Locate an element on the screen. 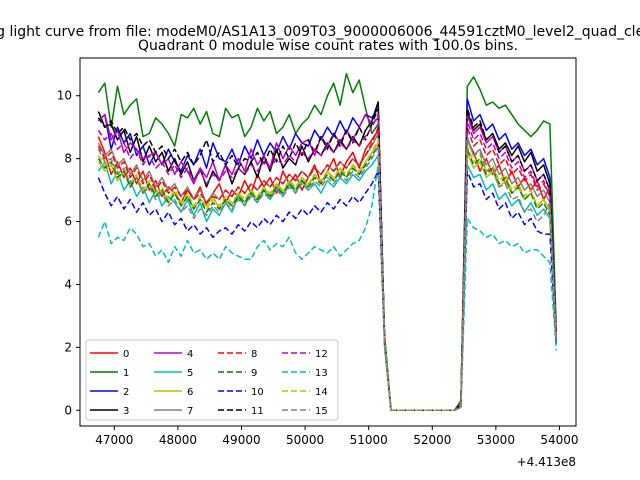 The width and height of the screenshot is (640, 480). legend-label-14: 14 is located at coordinates (321, 392).